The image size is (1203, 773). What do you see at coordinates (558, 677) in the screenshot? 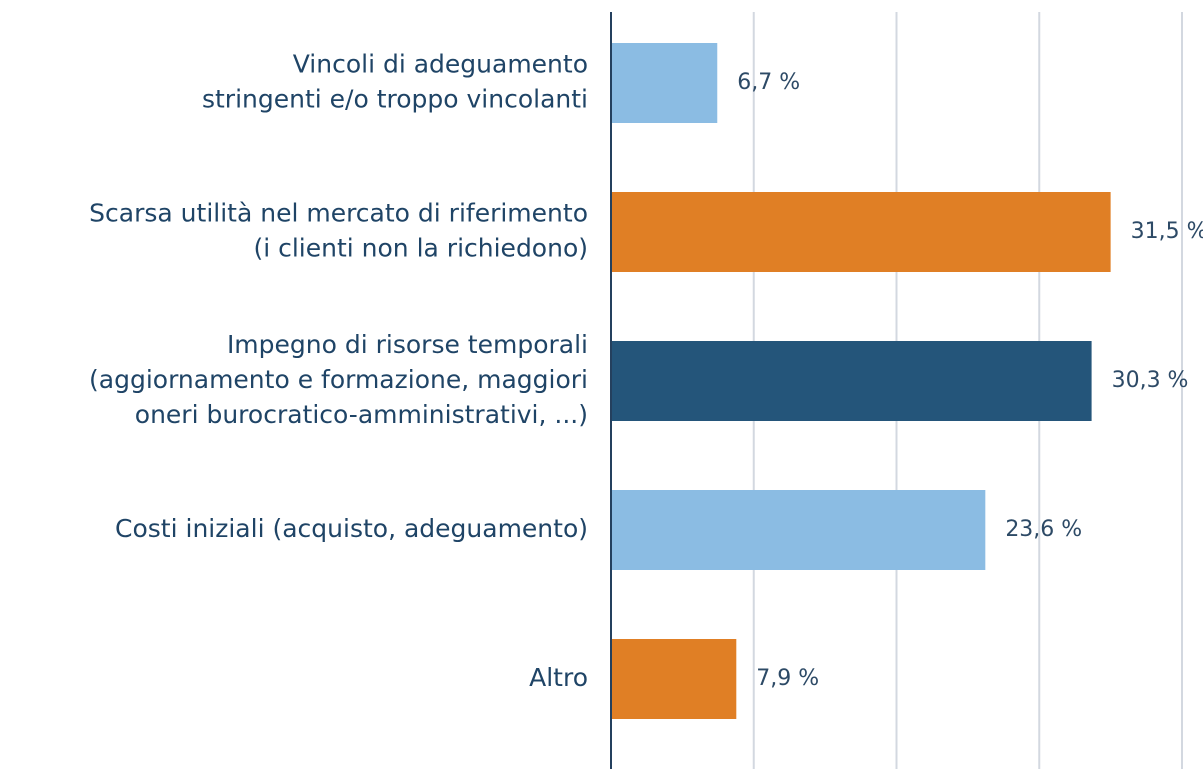
I see `category-label: Altro` at bounding box center [558, 677].